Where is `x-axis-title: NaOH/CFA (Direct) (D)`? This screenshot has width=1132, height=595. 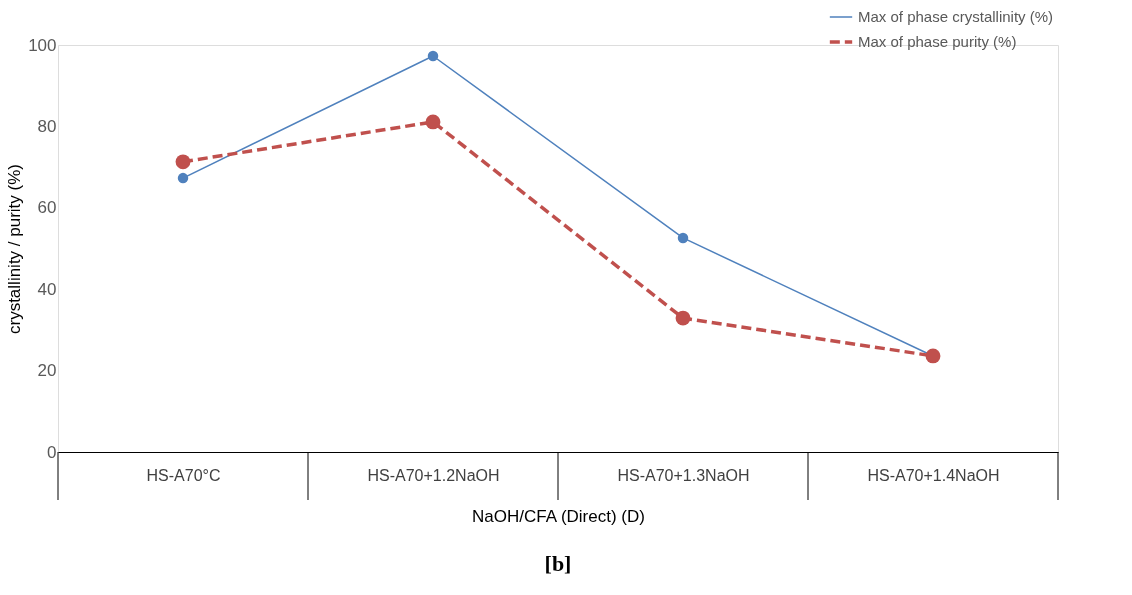 x-axis-title: NaOH/CFA (Direct) (D) is located at coordinates (558, 516).